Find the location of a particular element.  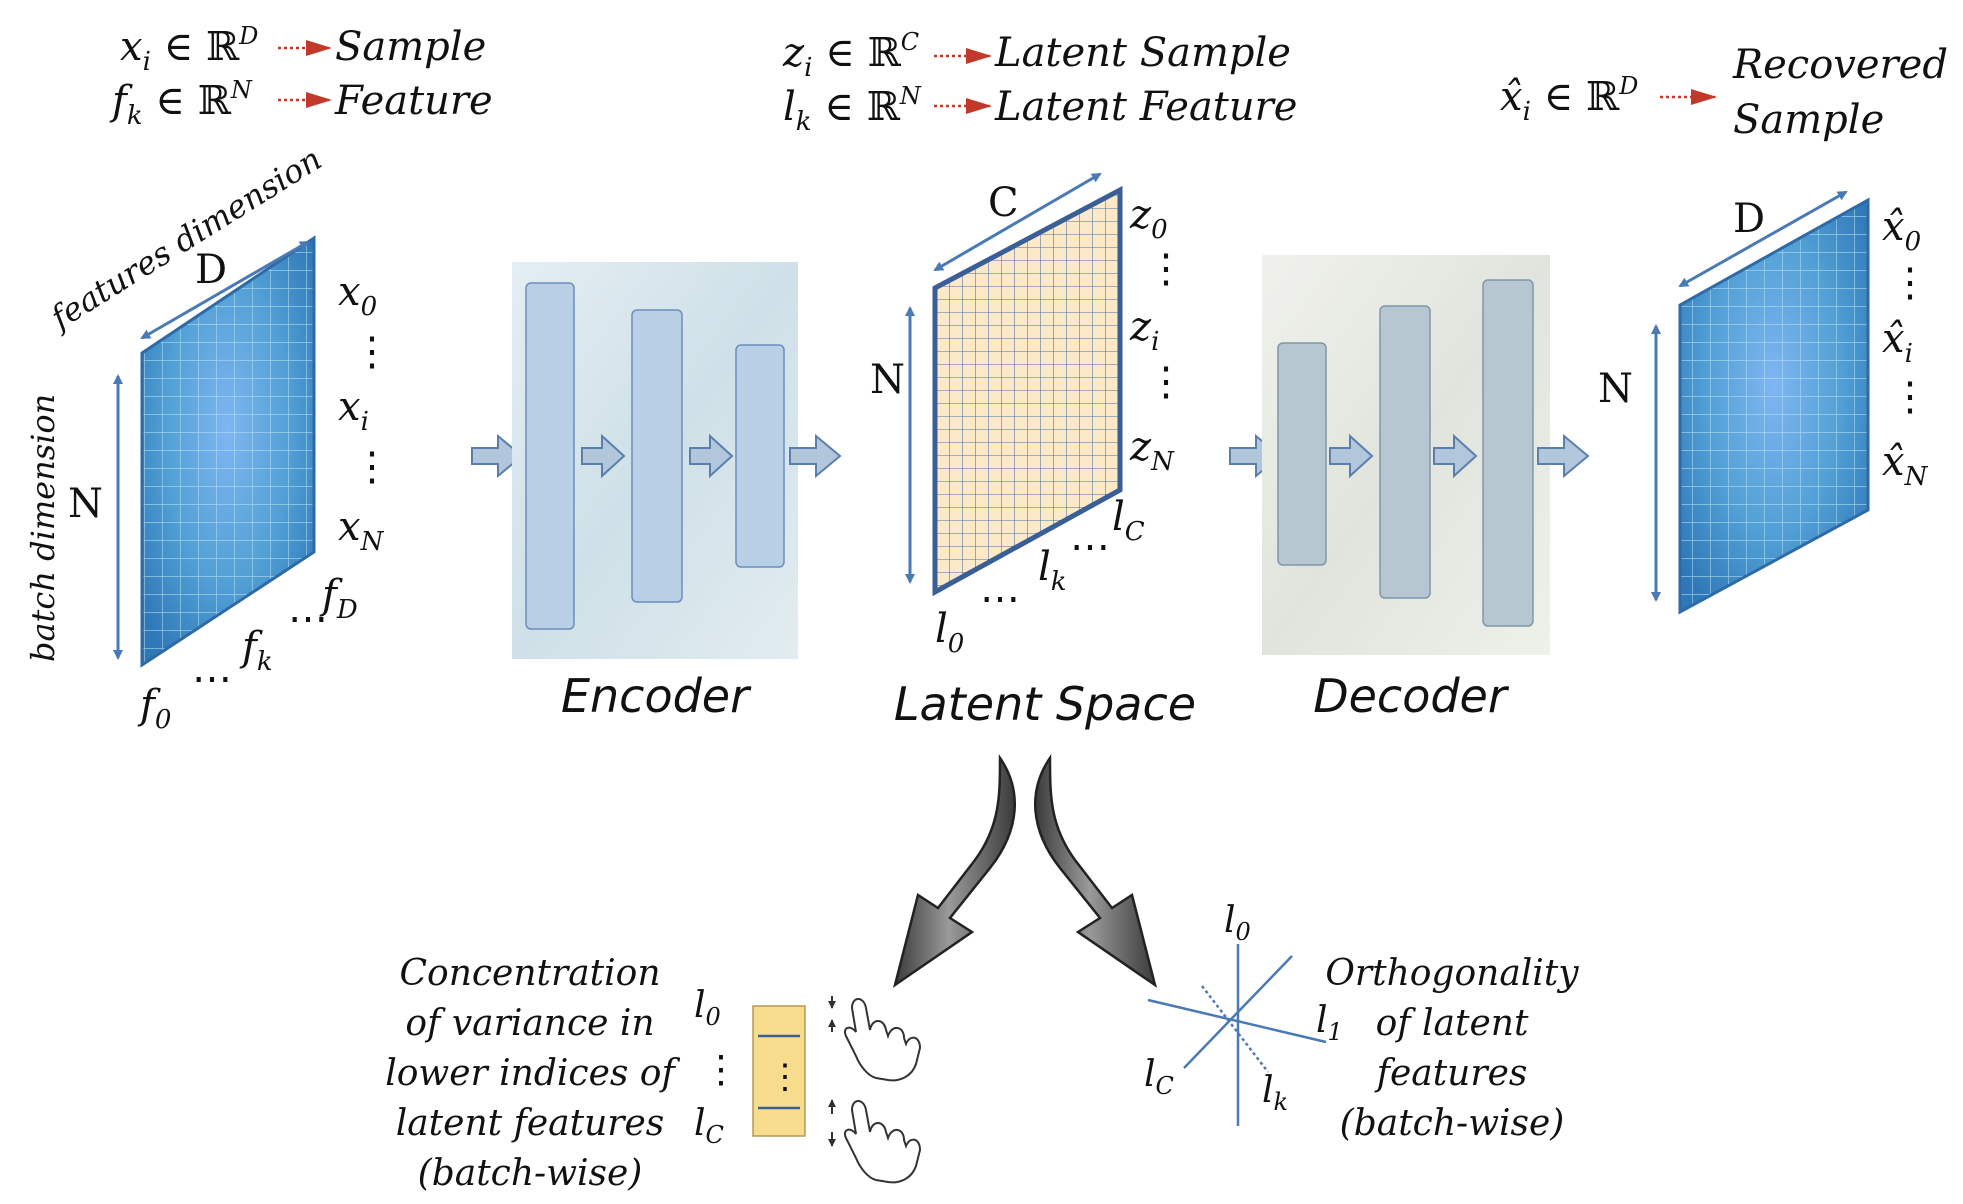

latent-row-label: zN is located at coordinates (1152, 450).